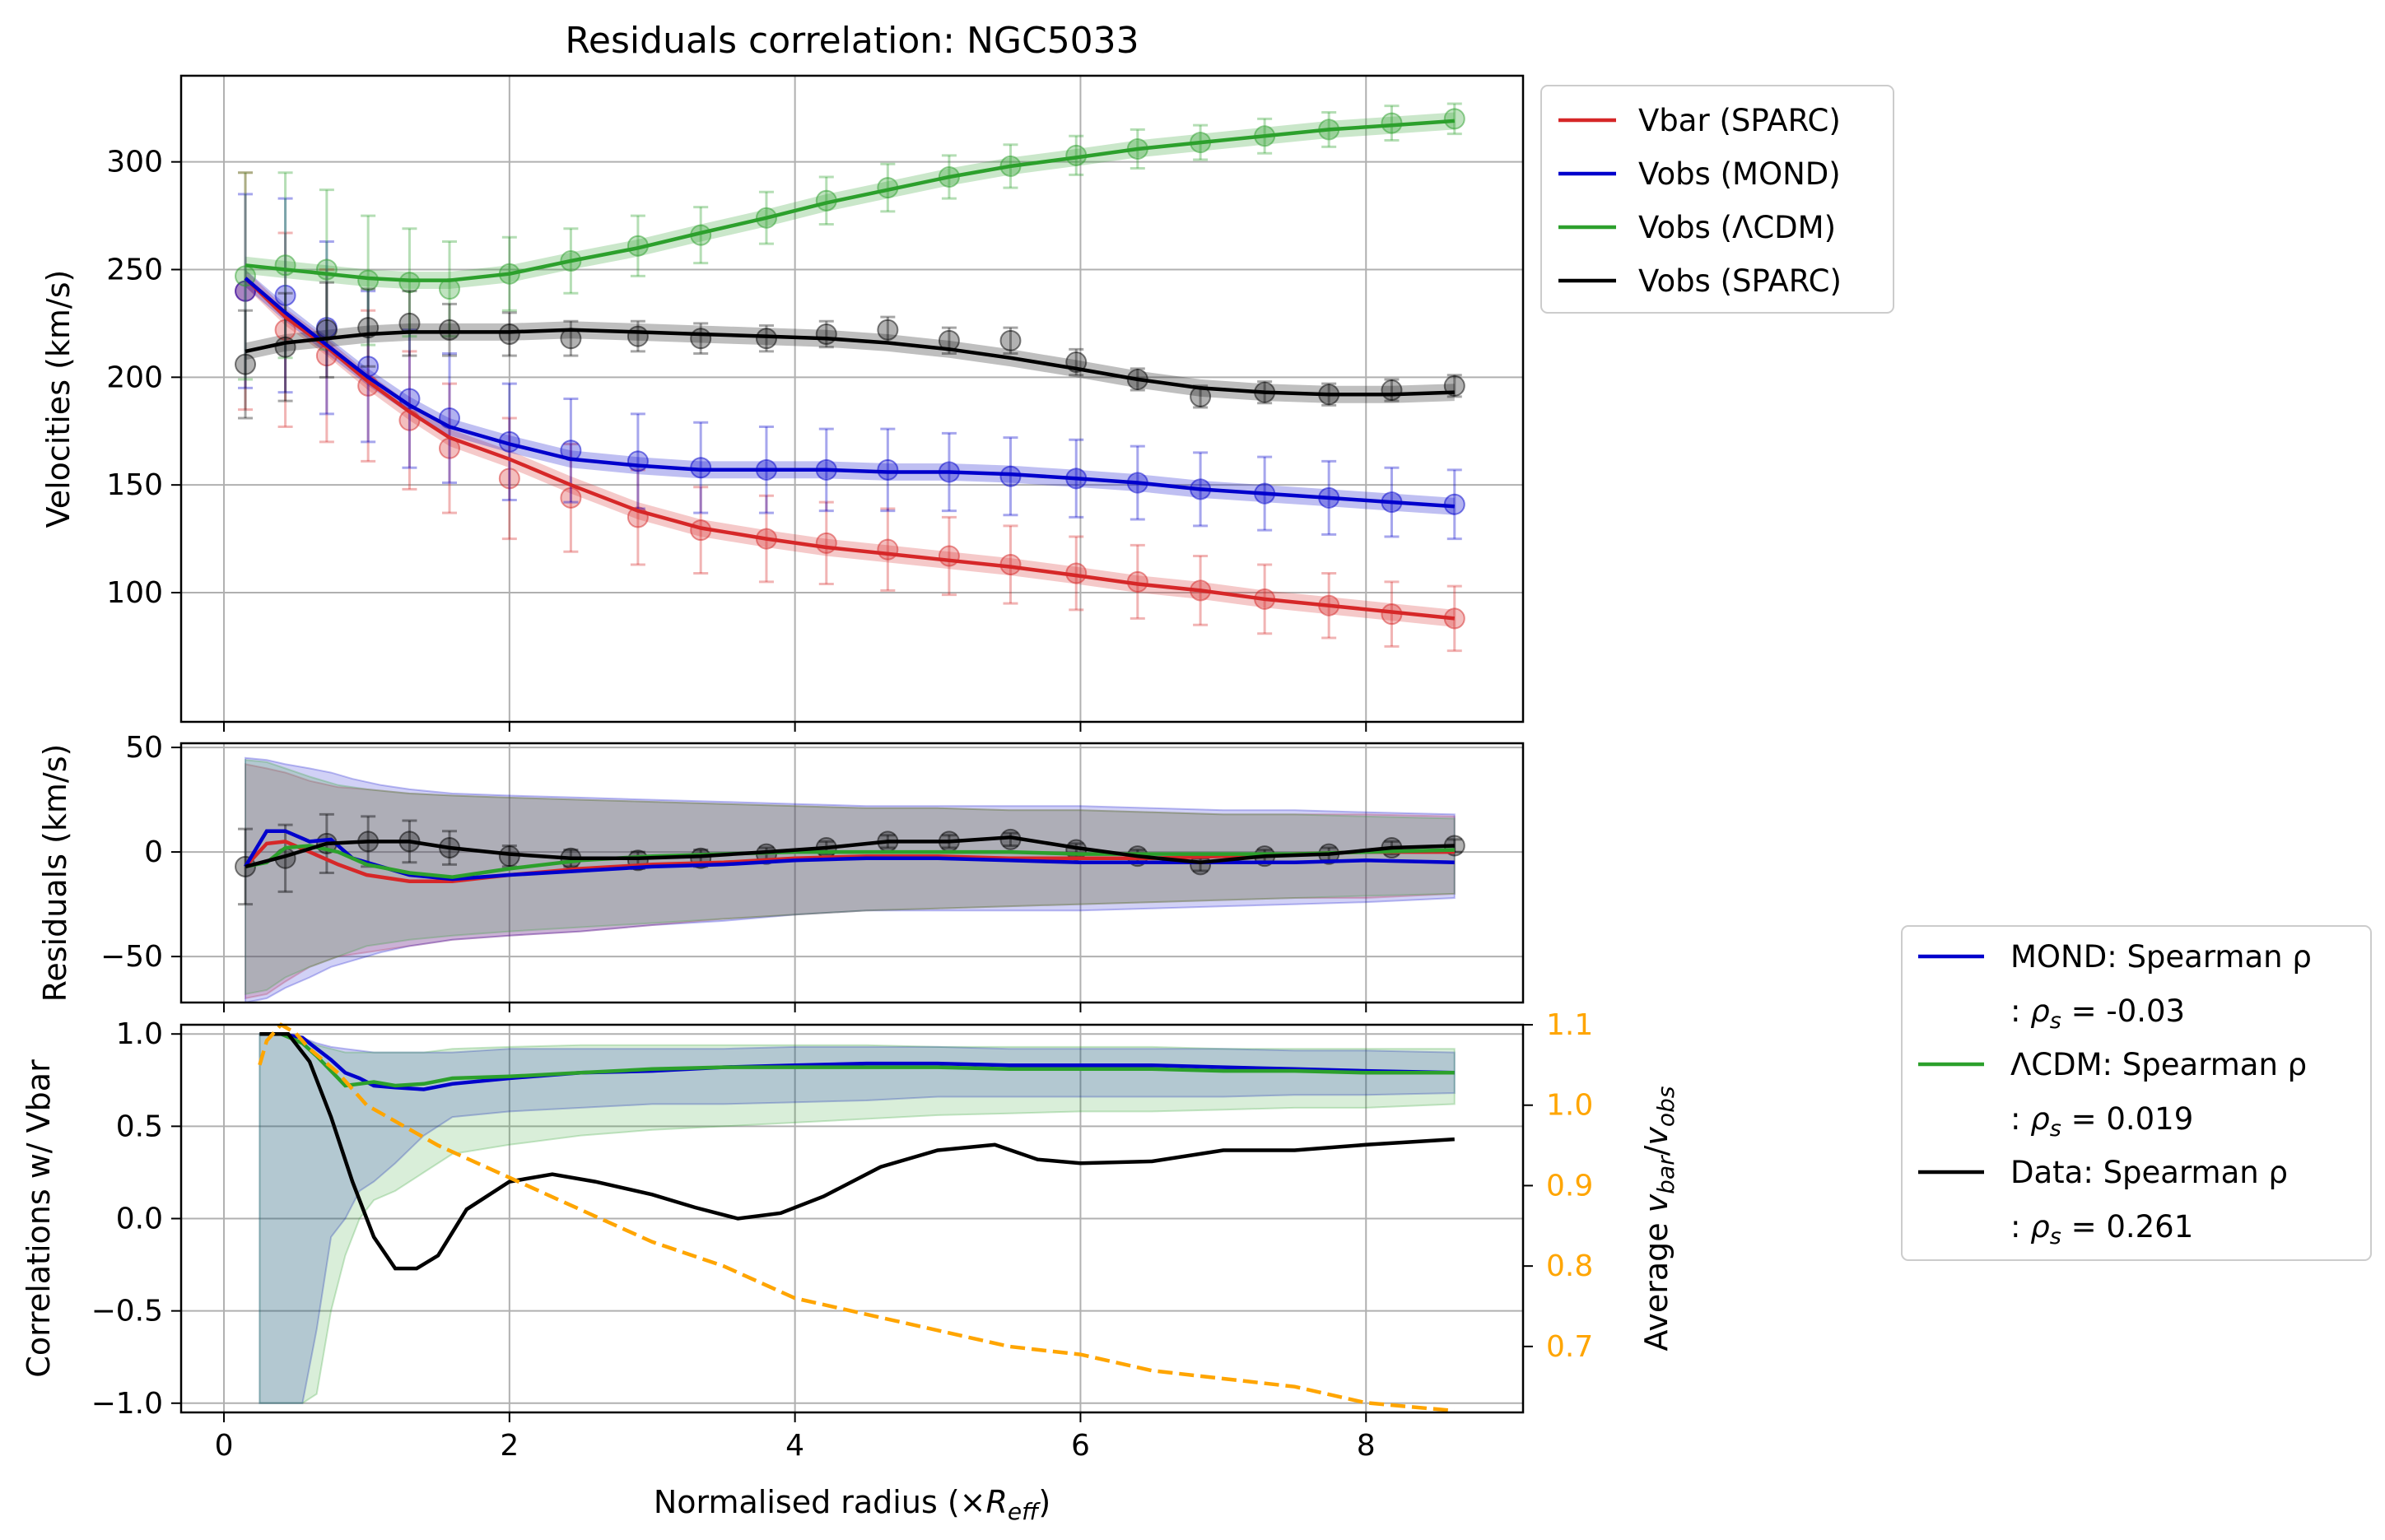  What do you see at coordinates (144, 748) in the screenshot?
I see `y-tick-label: 50` at bounding box center [144, 748].